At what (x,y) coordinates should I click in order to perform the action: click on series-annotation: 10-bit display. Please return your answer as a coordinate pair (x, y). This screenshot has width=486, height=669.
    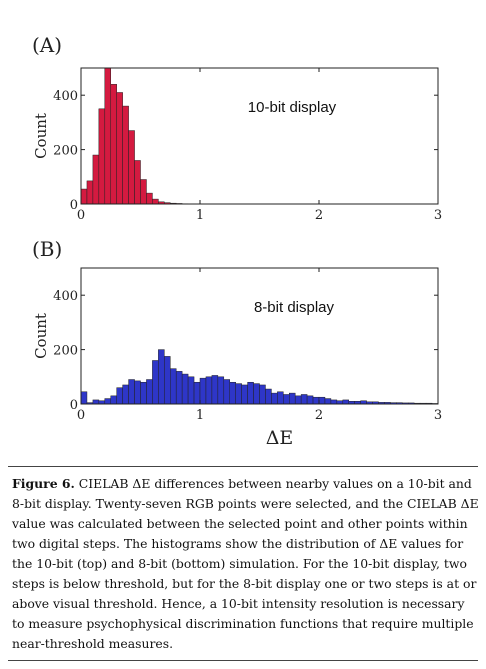
    Looking at the image, I should click on (292, 107).